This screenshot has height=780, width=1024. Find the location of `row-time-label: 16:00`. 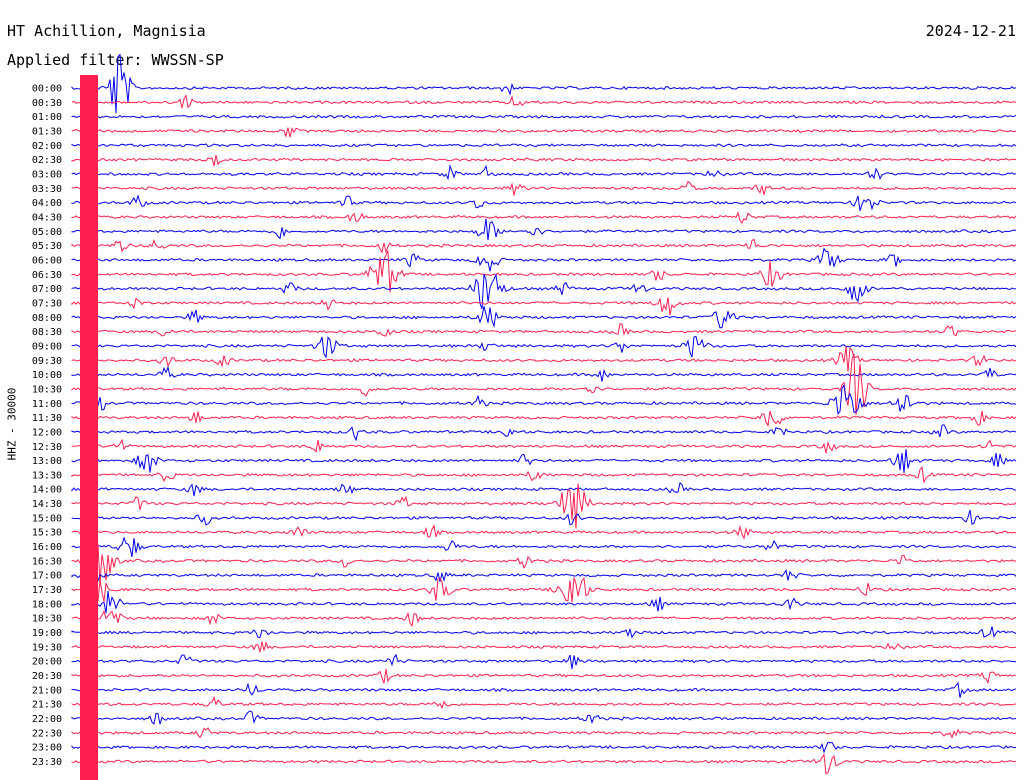

row-time-label: 16:00 is located at coordinates (47, 547).